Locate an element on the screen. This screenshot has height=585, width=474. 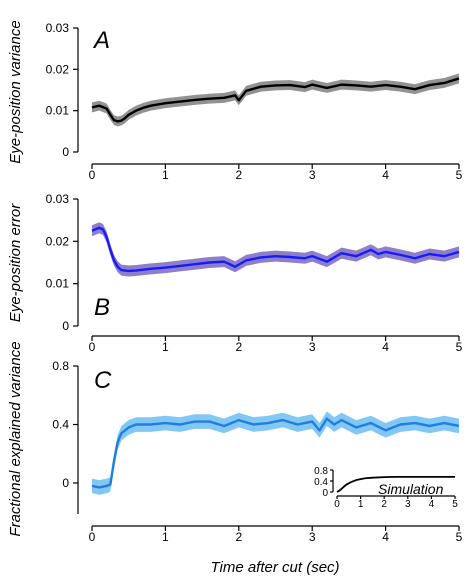
inset-simulation: 00.40.80 1 2 3 4 5 is located at coordinates (386, 488).